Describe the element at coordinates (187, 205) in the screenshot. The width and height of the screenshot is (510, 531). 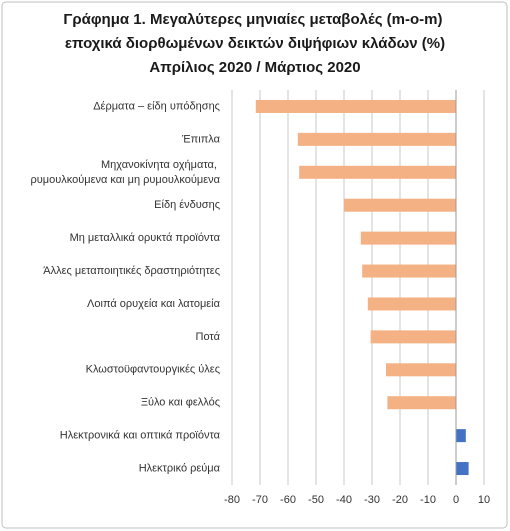
I see `y-tick-label: Είδη ένδυσης` at that location.